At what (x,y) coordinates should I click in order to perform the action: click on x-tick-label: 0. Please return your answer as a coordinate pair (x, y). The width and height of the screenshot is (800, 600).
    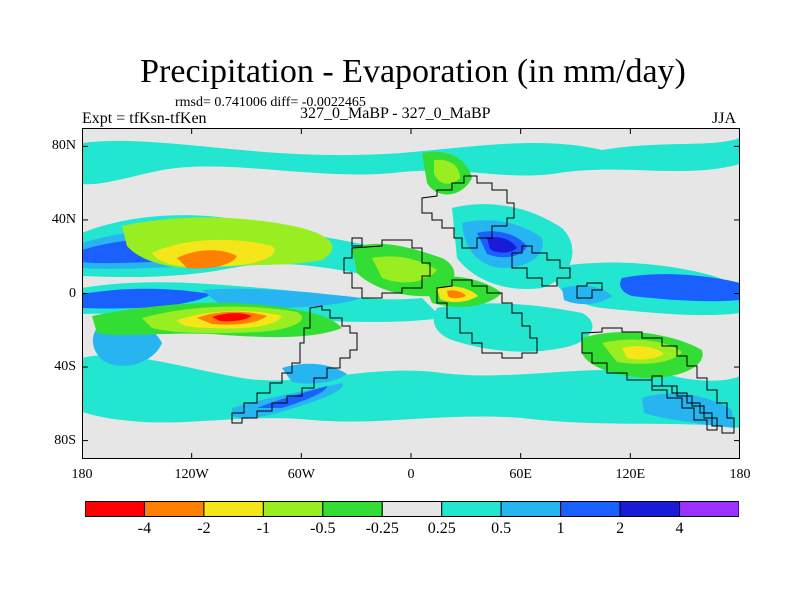
    Looking at the image, I should click on (411, 474).